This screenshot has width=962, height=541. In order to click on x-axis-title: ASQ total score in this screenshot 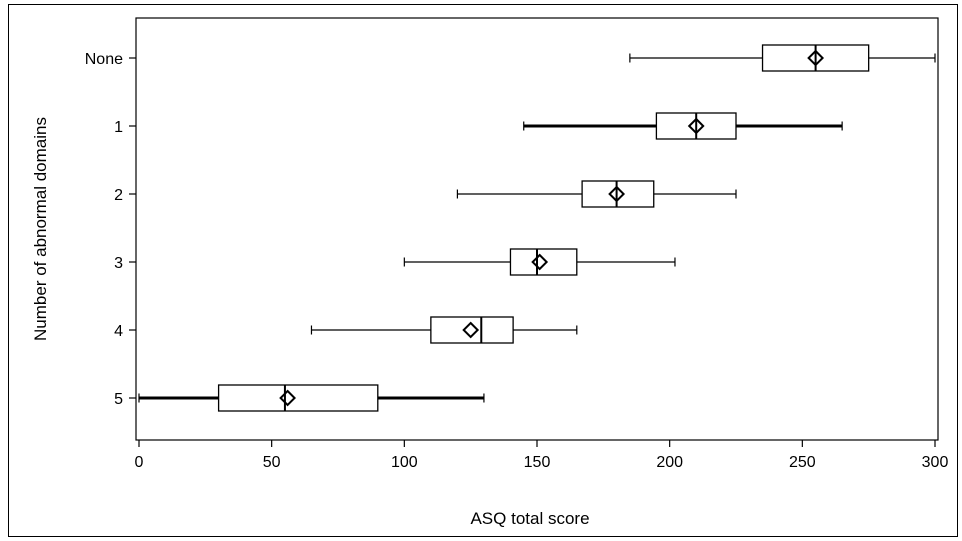, I will do `click(529, 518)`.